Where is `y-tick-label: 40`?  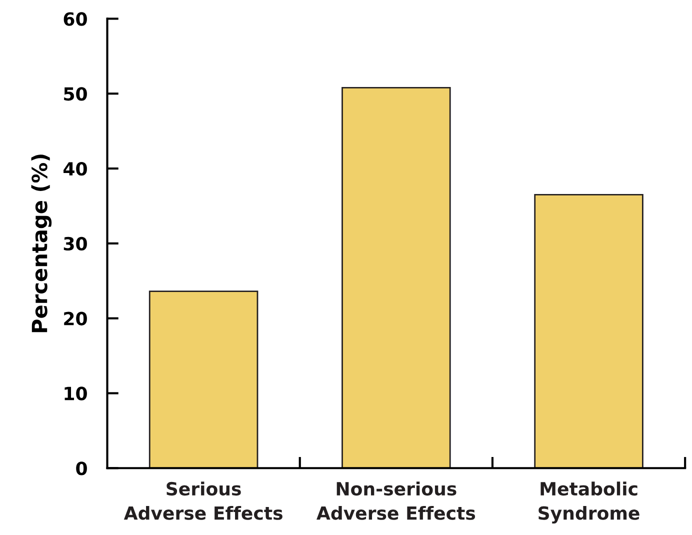 y-tick-label: 40 is located at coordinates (75, 169).